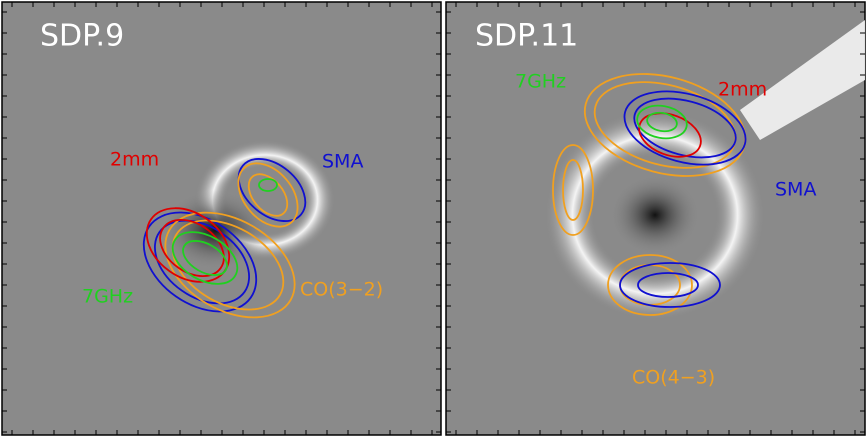  Describe the element at coordinates (526, 36) in the screenshot. I see `panel-title: SDP.11` at that location.